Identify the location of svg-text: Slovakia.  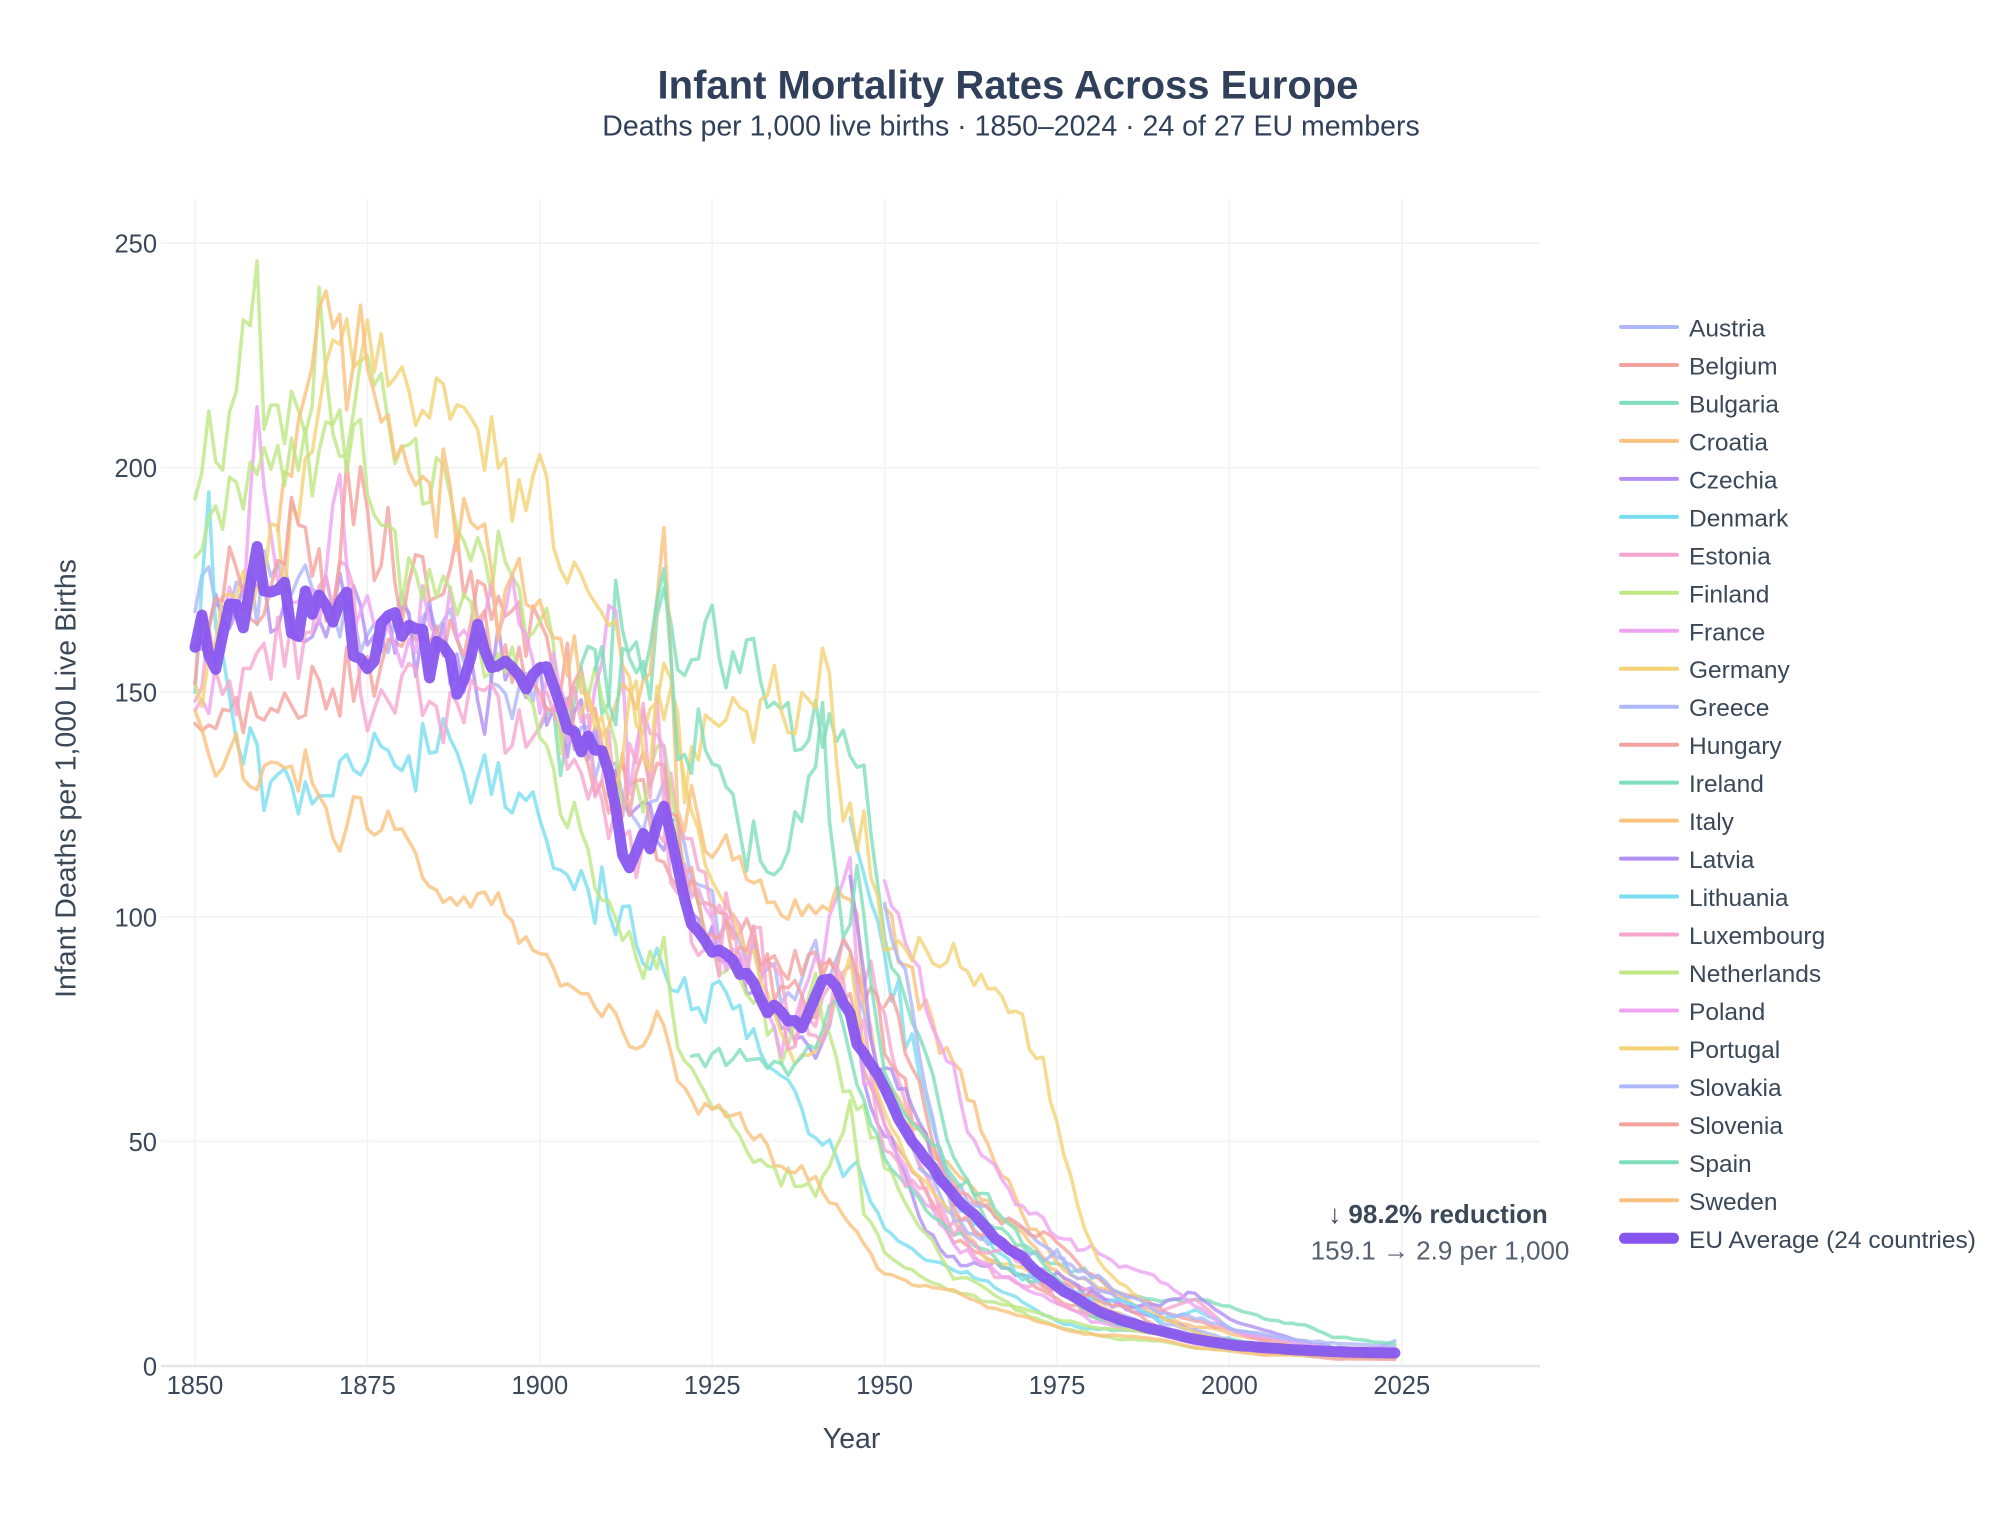
(1735, 1088).